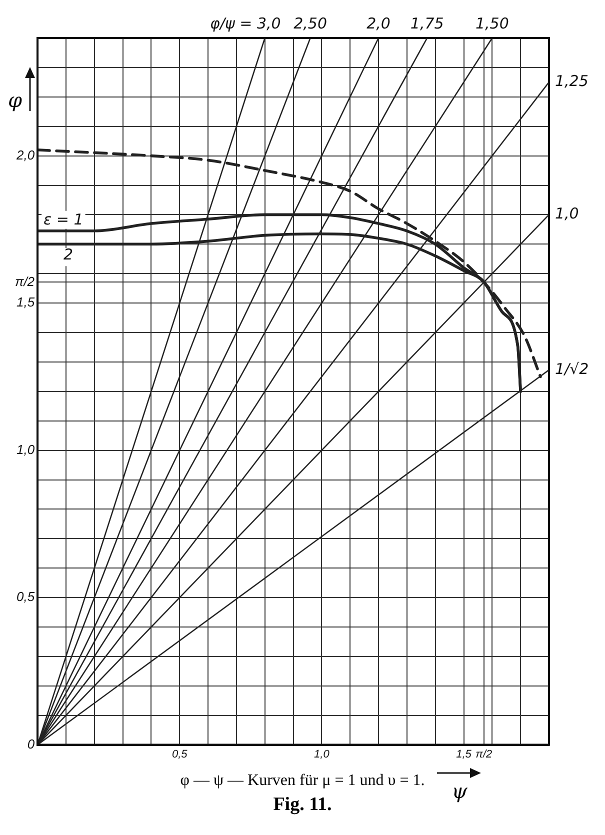 The height and width of the screenshot is (835, 605). I want to click on y-tick-label: 0,5, so click(26, 596).